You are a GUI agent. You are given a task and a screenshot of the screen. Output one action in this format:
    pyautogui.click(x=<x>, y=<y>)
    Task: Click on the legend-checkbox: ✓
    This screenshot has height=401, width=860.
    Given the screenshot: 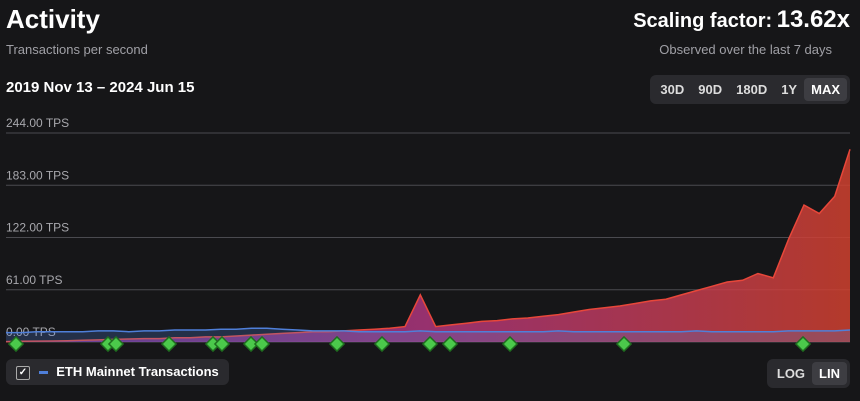 What is the action you would take?
    pyautogui.click(x=23, y=372)
    